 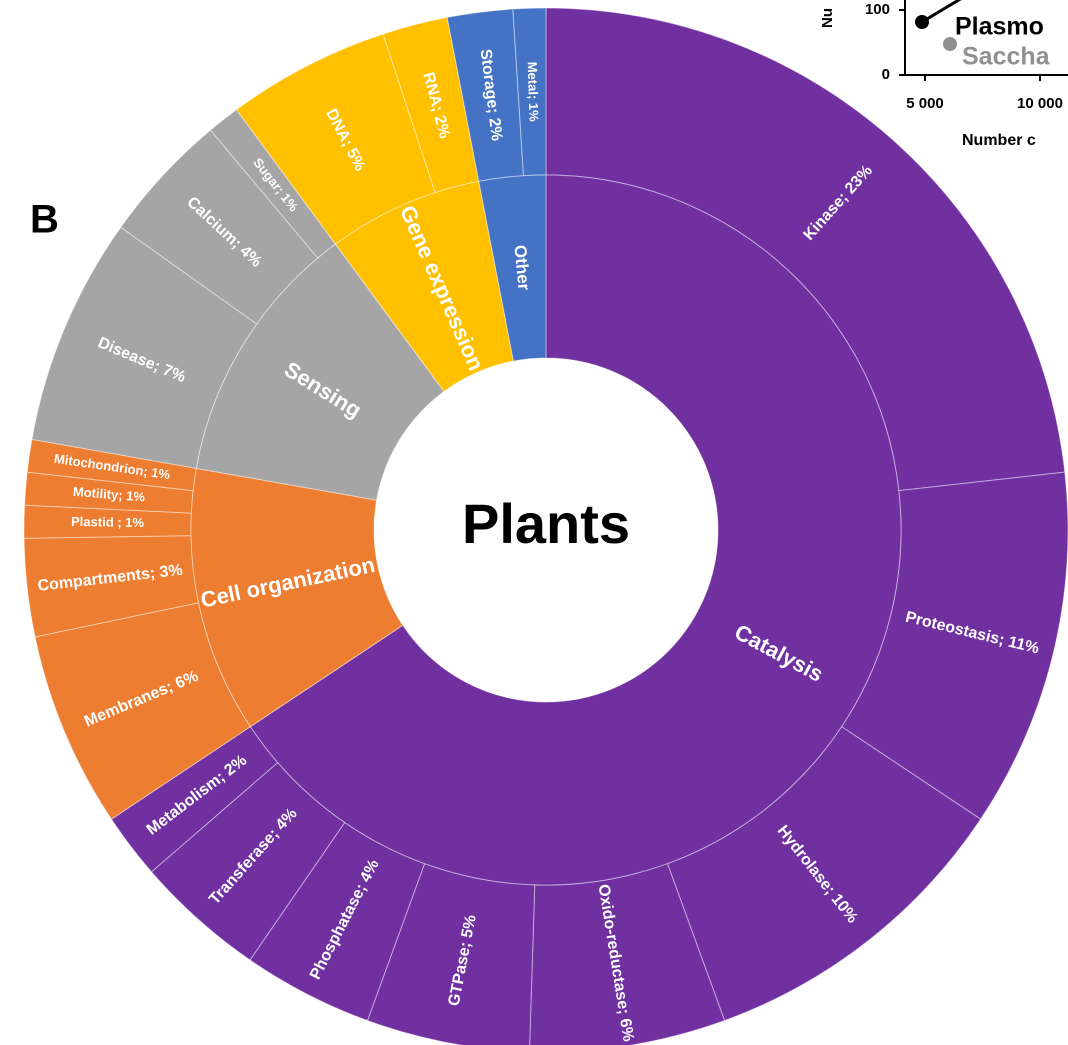 I want to click on y-tick-label: 0, so click(x=886, y=74).